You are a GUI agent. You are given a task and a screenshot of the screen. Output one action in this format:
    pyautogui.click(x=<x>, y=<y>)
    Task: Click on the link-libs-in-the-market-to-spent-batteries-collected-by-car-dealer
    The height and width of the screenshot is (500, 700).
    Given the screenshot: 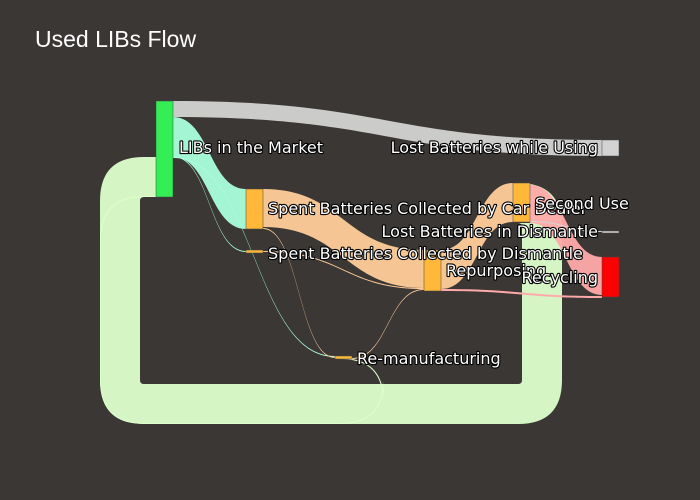 What is the action you would take?
    pyautogui.click(x=209, y=173)
    